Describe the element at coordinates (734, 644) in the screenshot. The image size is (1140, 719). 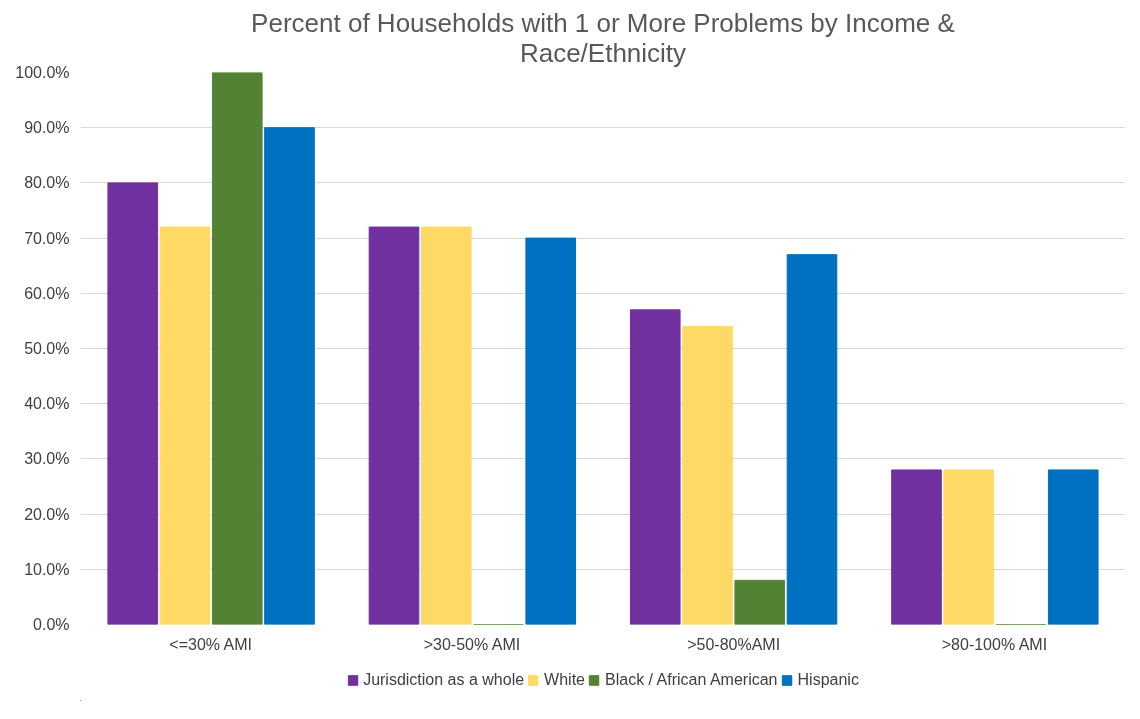
I see `x-tick-label: >50-80%AMI` at that location.